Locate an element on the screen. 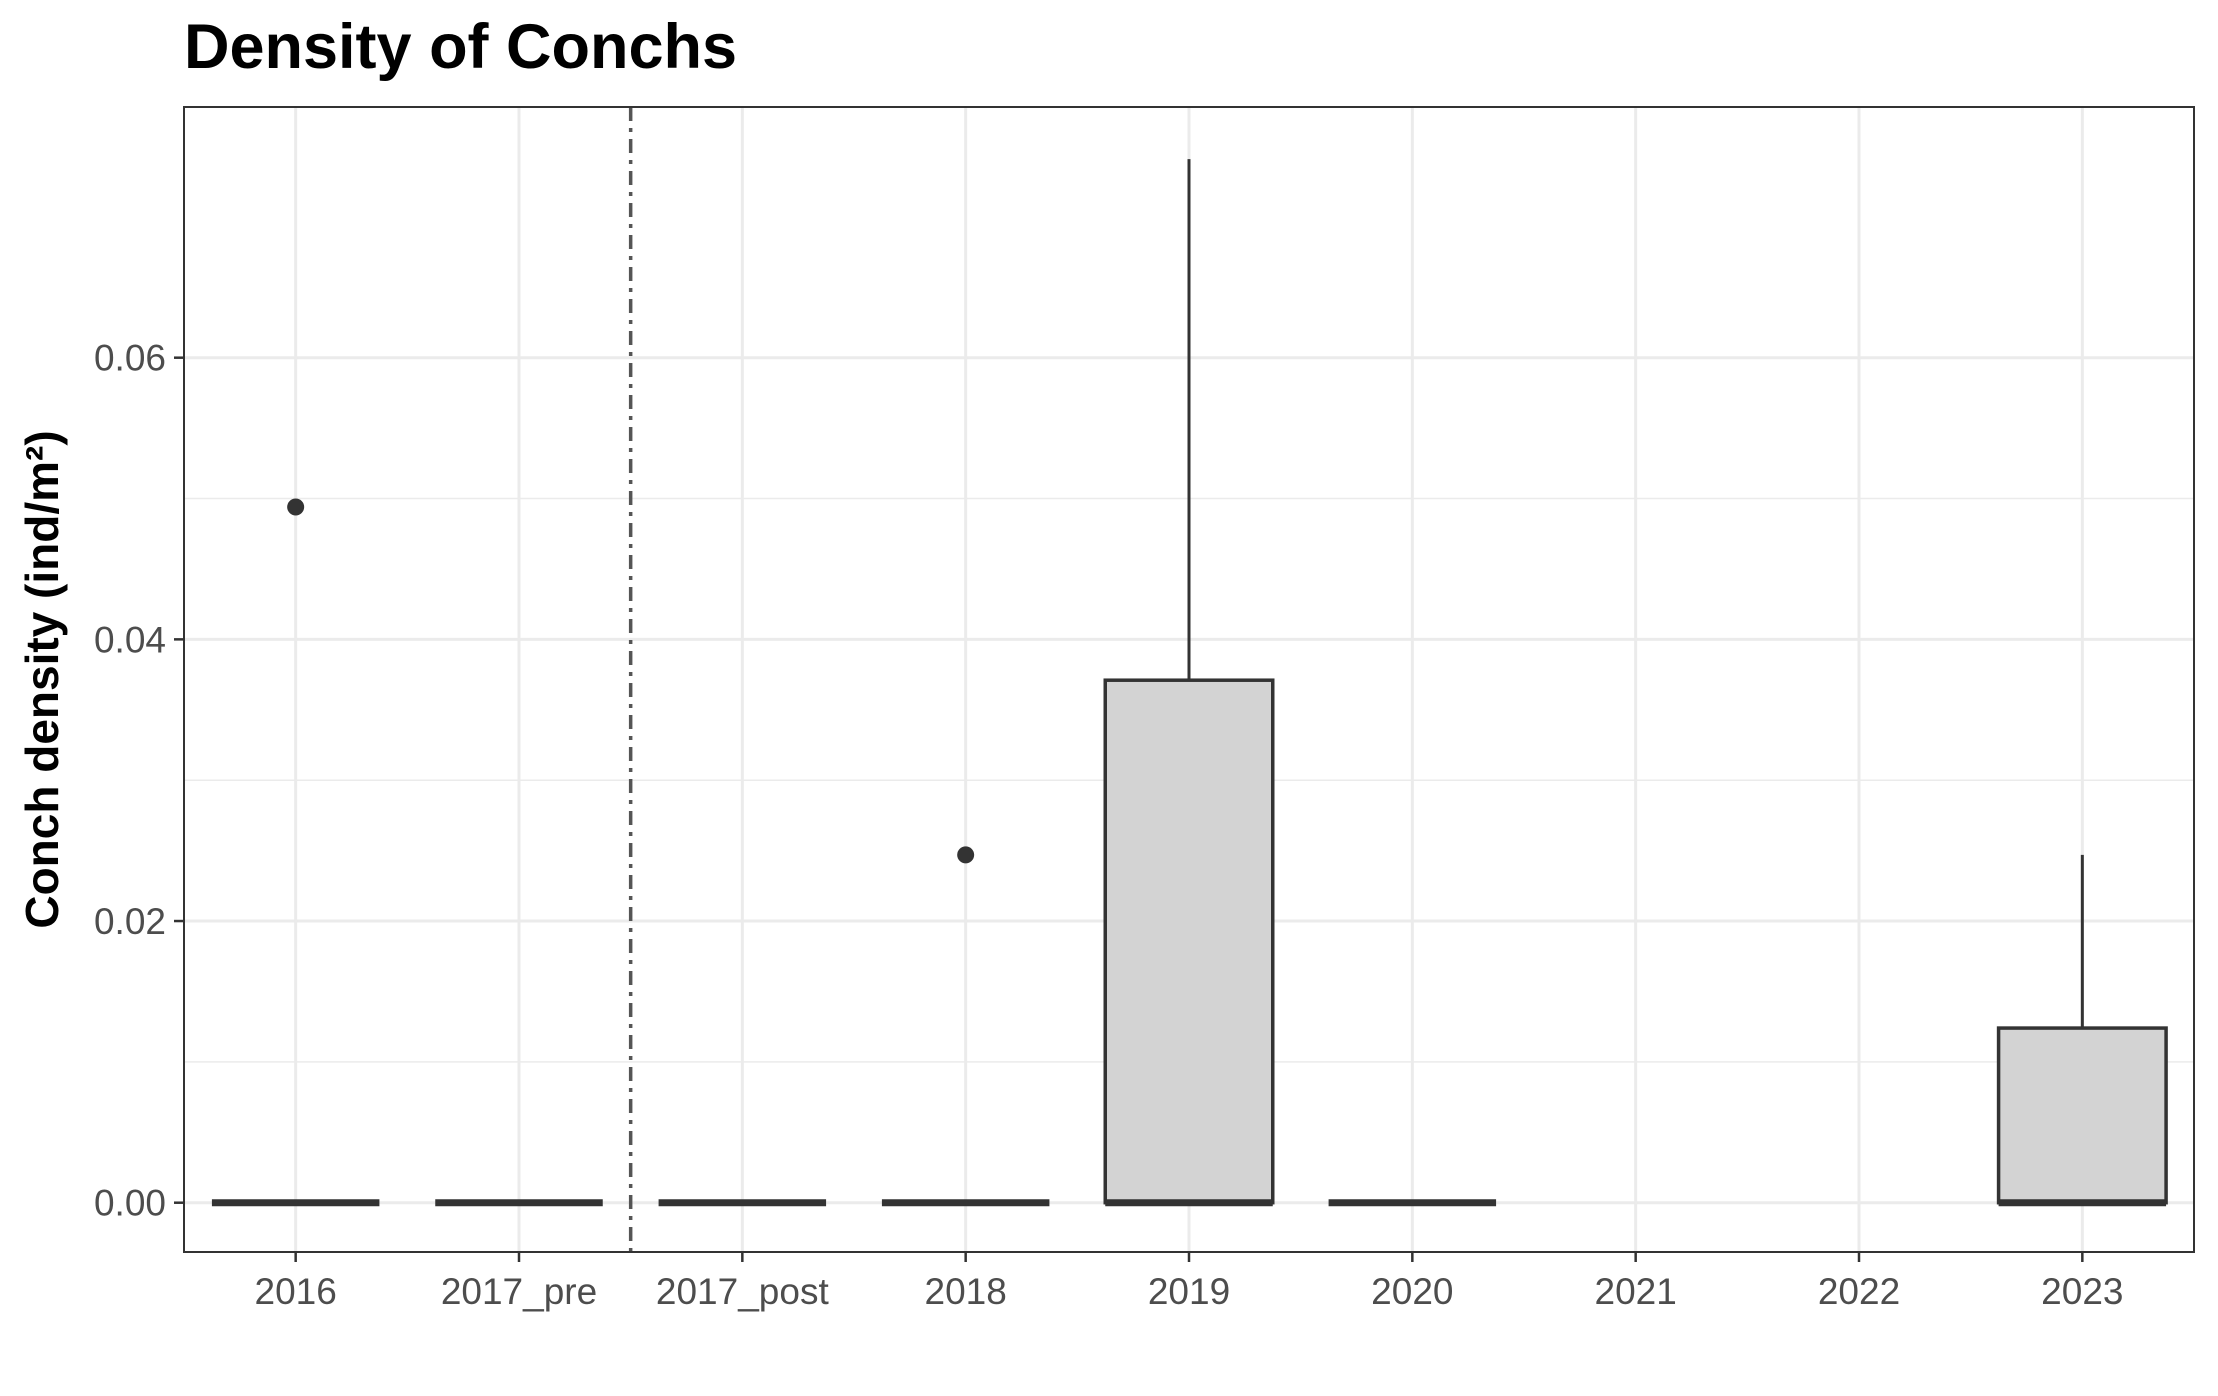 The image size is (2218, 1396). y-tick-label: 0.04 is located at coordinates (130, 639).